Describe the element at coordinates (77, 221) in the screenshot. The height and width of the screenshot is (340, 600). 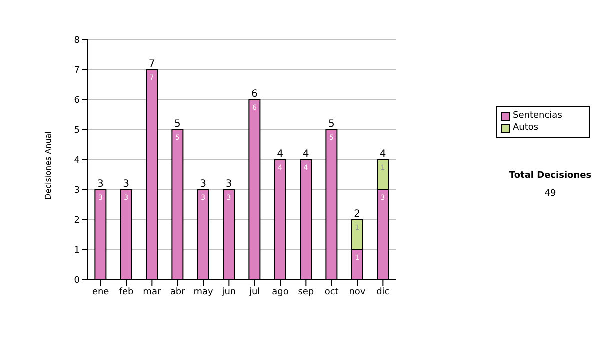
I see `y-tick-label: 2` at that location.